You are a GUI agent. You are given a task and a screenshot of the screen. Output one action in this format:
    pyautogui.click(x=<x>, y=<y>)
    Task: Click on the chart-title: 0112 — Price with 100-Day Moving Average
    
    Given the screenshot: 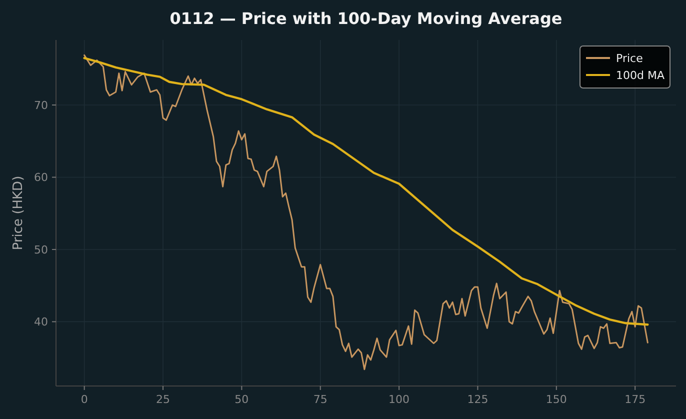 What is the action you would take?
    pyautogui.click(x=366, y=18)
    